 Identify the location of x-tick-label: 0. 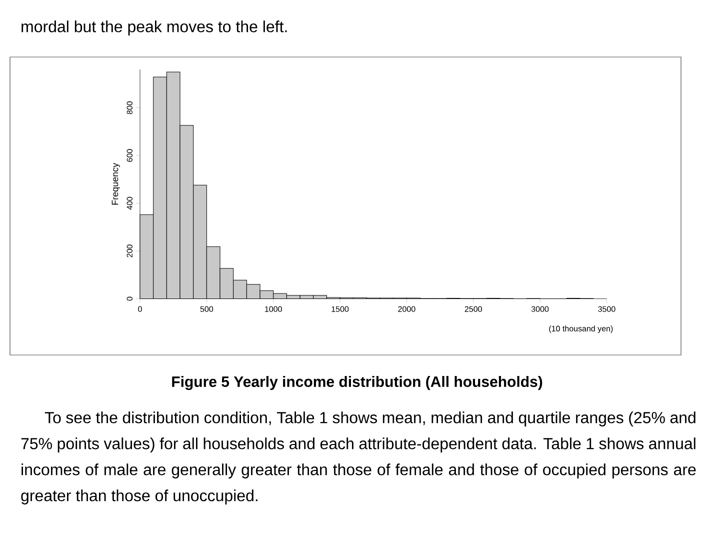
(140, 309).